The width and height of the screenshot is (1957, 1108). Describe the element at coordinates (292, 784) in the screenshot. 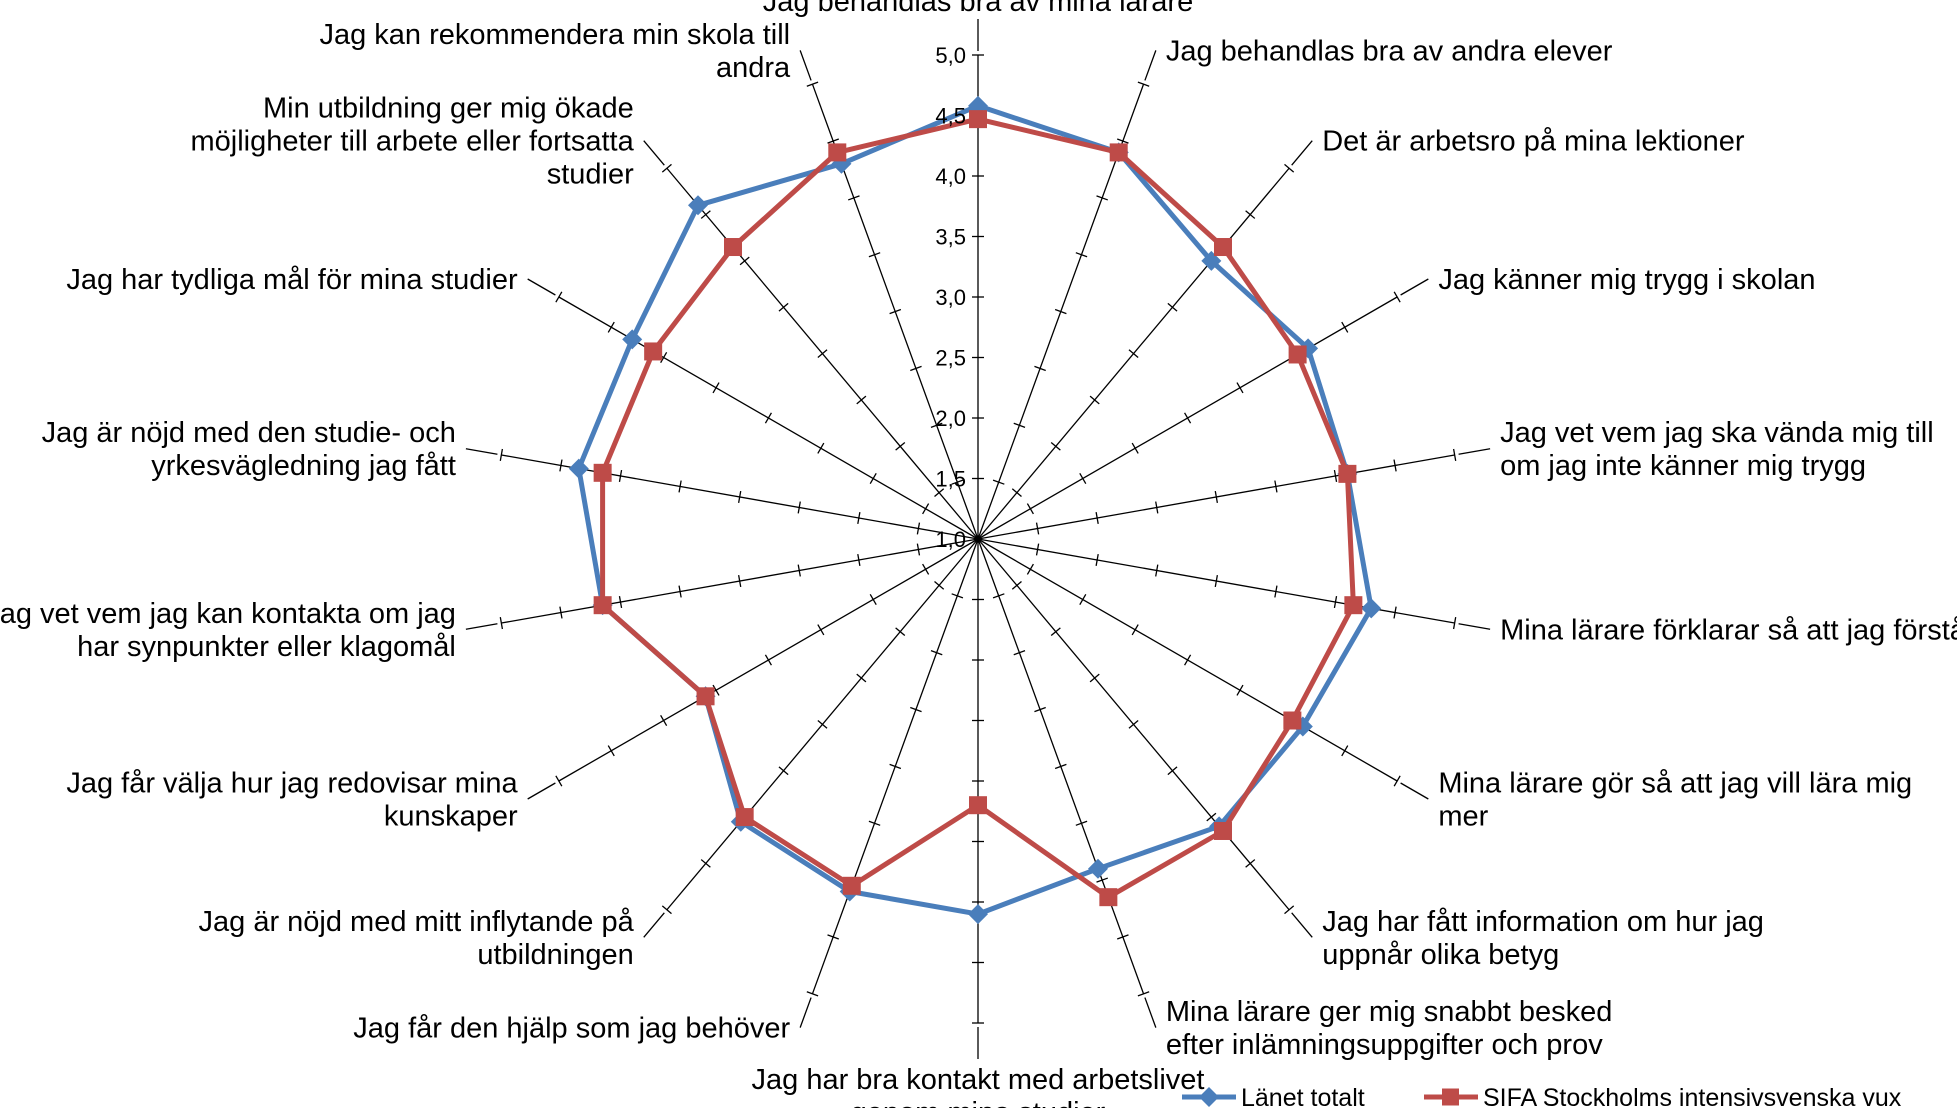

I see `category-label-line: Jag får välja hur jag redovisar mina` at that location.